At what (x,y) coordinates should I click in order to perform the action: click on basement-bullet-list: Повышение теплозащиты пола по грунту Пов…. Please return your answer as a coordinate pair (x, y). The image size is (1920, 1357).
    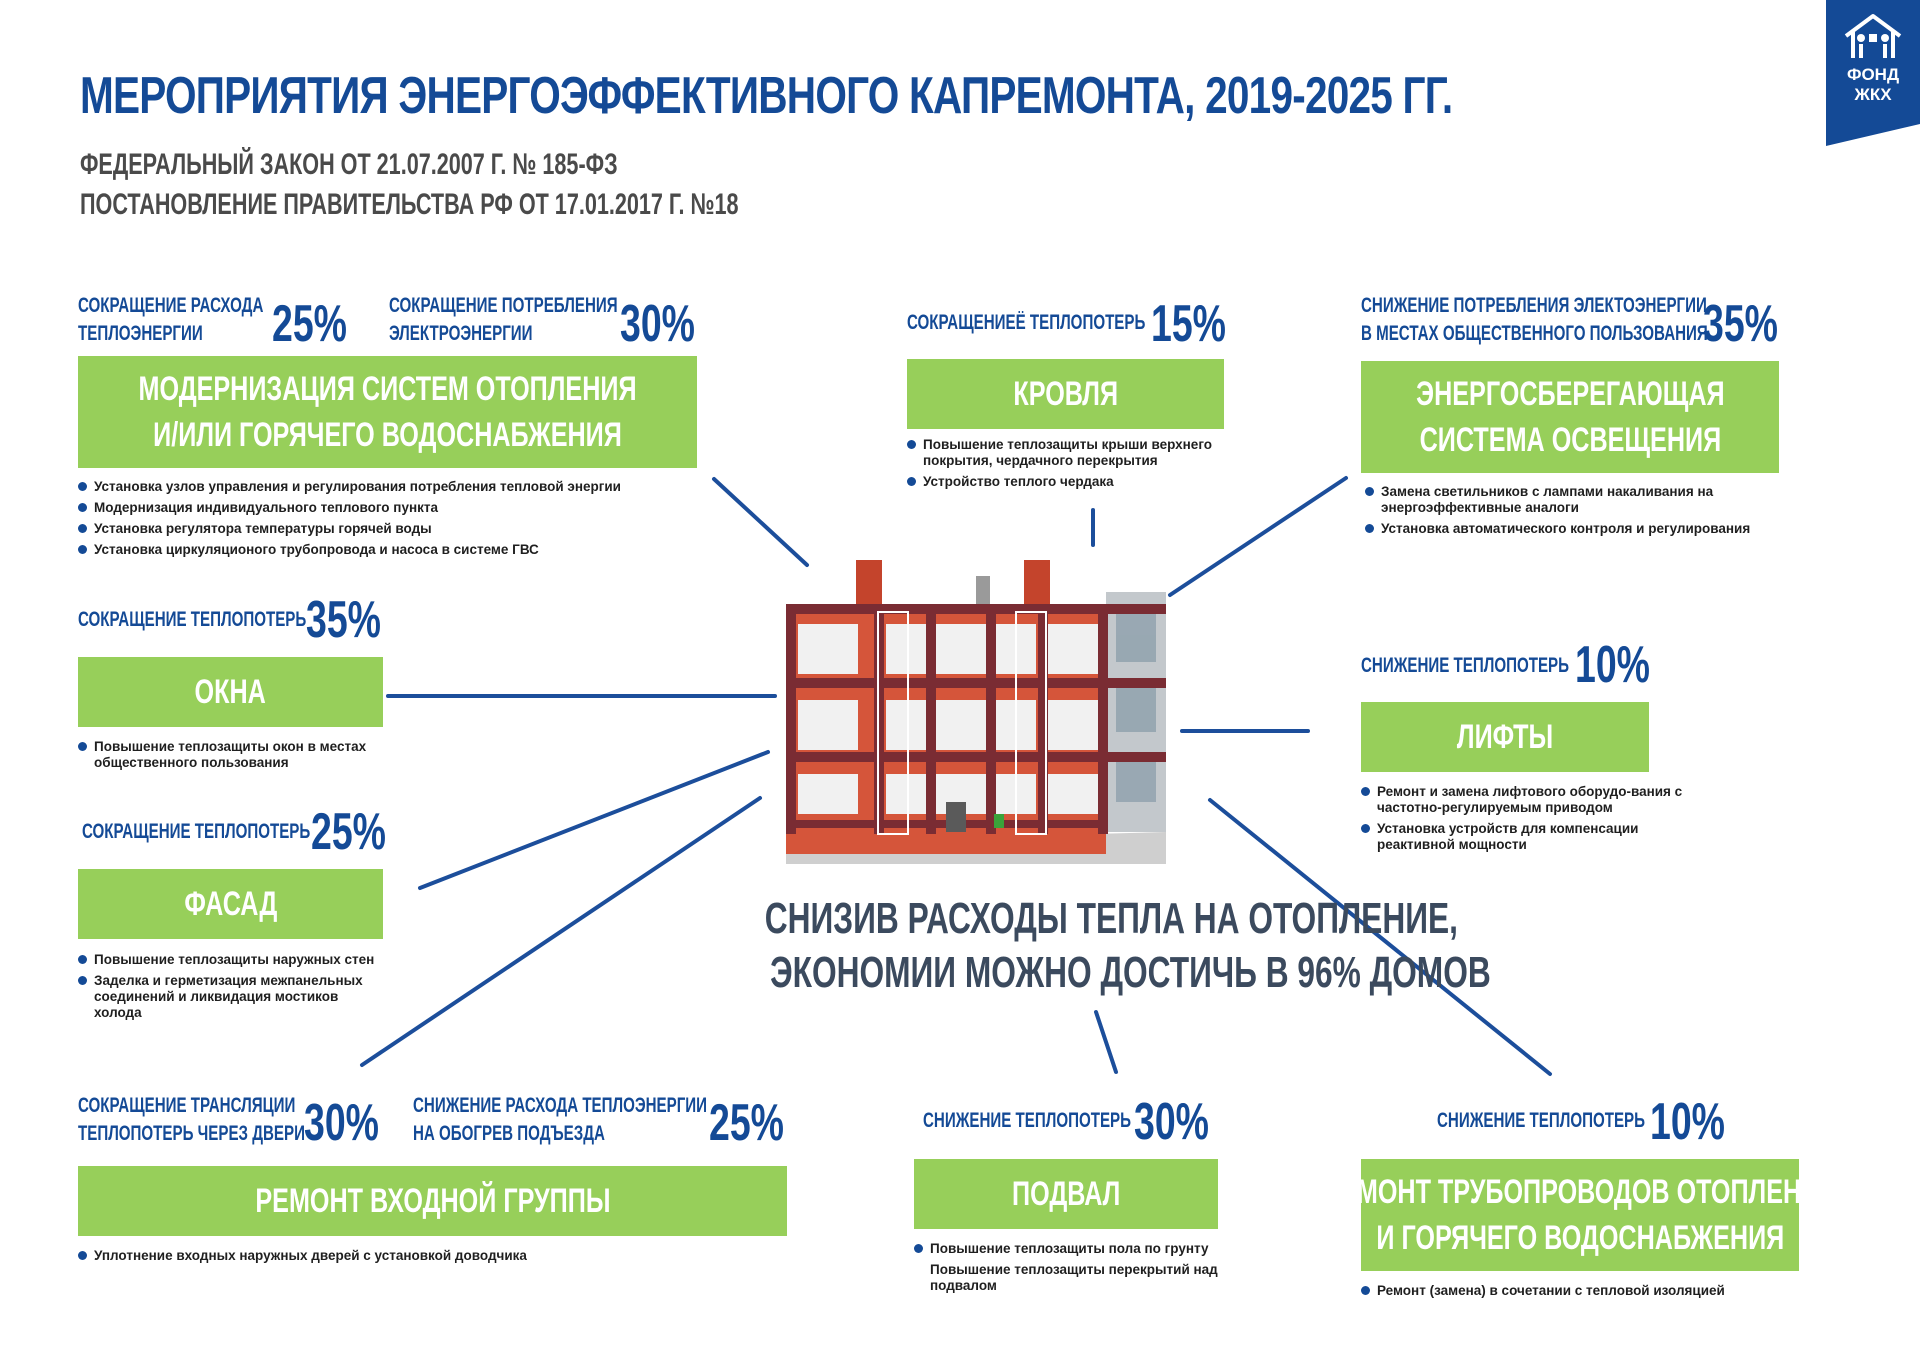
    Looking at the image, I should click on (1074, 1270).